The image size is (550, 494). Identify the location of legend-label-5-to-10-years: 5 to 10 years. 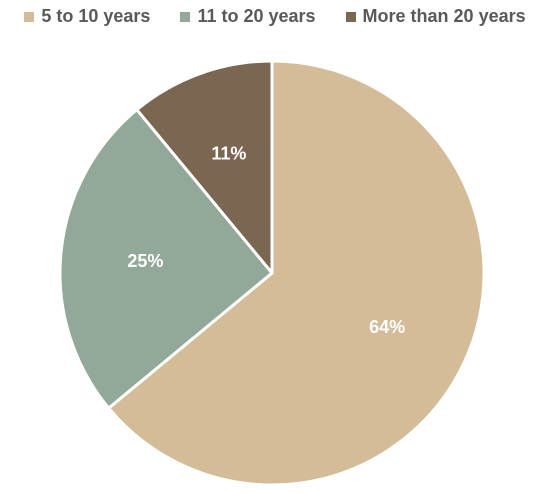
(96, 16).